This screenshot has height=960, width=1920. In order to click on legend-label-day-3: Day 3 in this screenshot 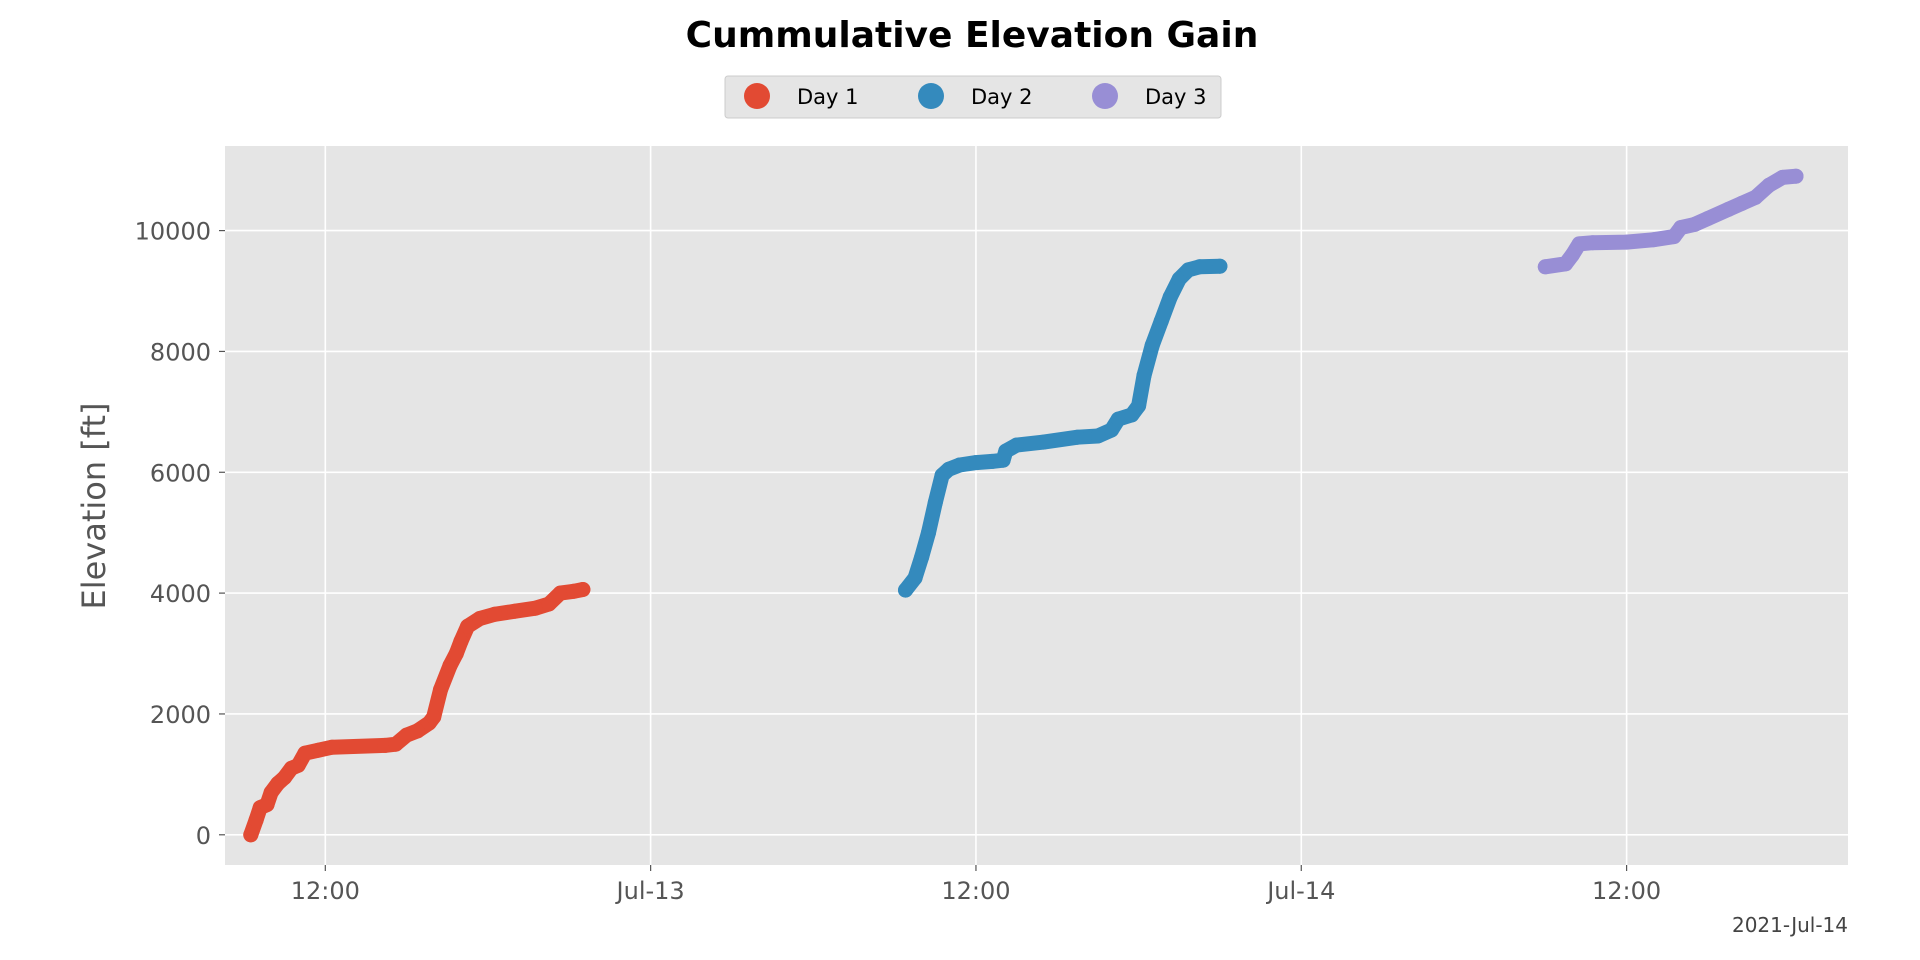, I will do `click(1176, 97)`.